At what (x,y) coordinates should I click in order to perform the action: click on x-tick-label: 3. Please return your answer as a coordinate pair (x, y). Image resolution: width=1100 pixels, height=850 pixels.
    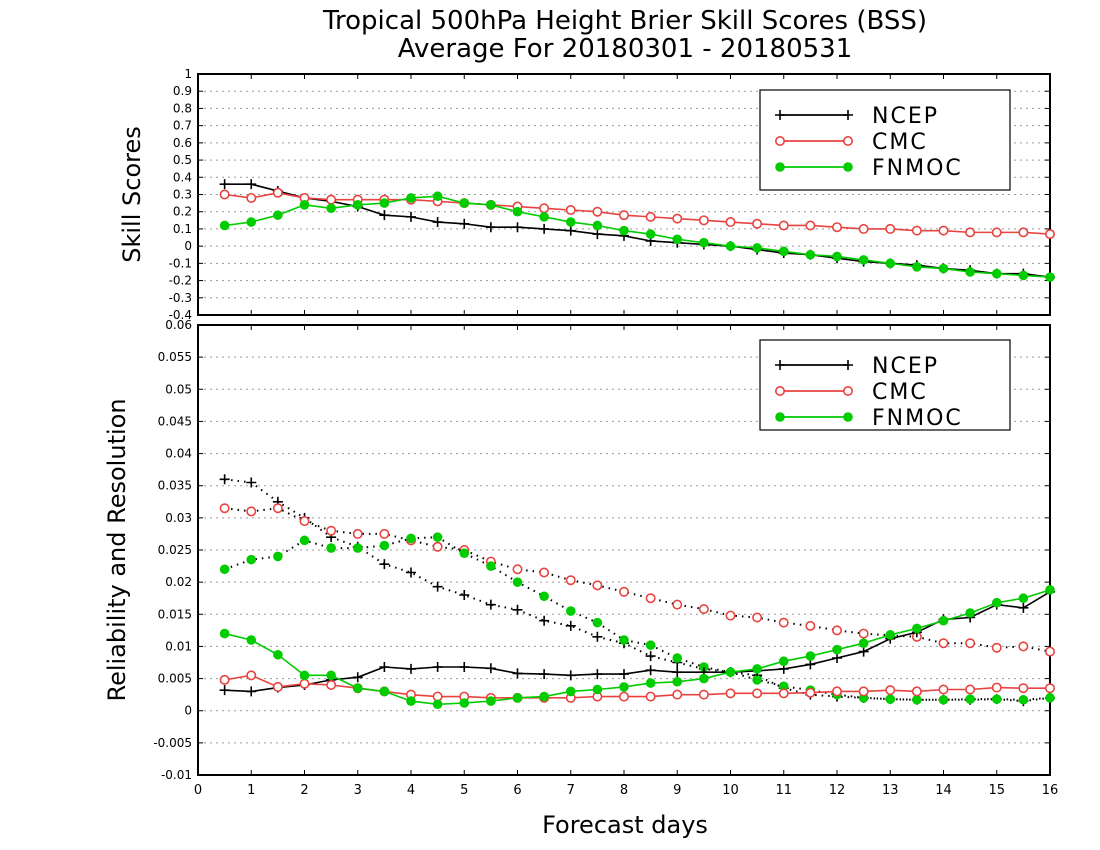
    Looking at the image, I should click on (358, 790).